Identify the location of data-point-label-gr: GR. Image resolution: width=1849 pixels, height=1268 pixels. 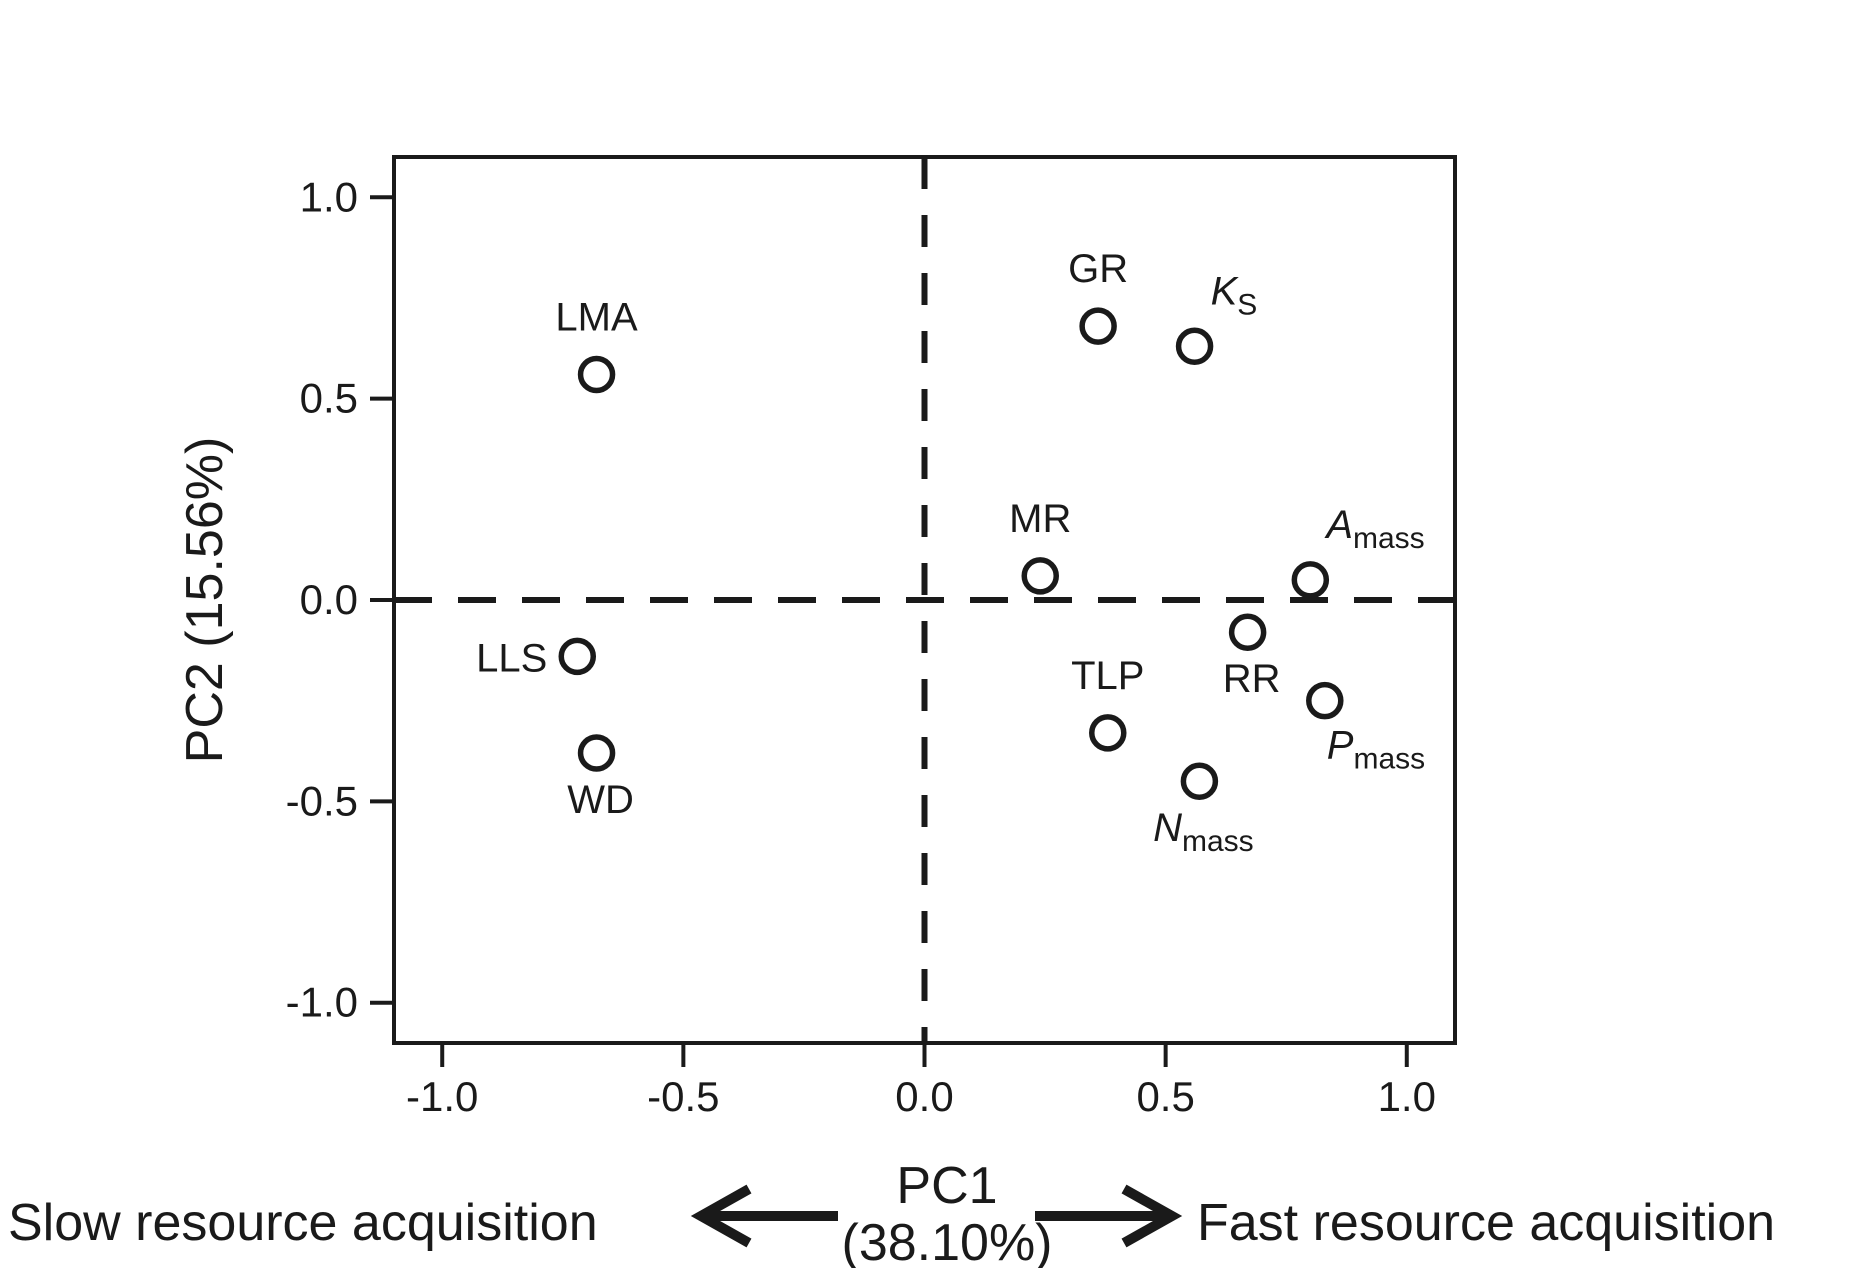
(1098, 269).